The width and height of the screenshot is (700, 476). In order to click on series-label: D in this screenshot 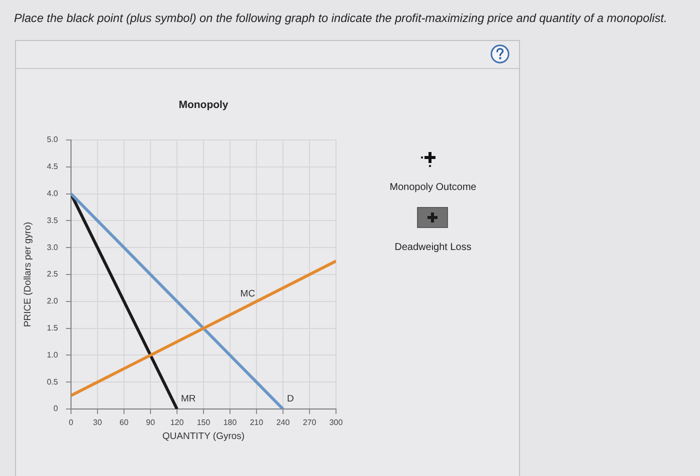, I will do `click(290, 399)`.